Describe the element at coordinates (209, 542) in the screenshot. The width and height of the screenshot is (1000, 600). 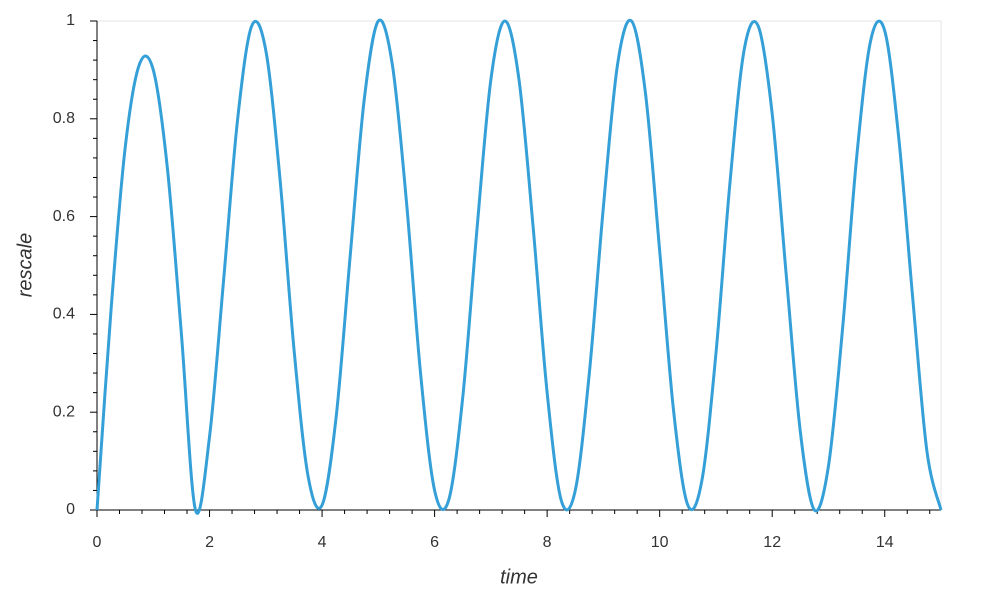
I see `x-tick-label: 2` at that location.